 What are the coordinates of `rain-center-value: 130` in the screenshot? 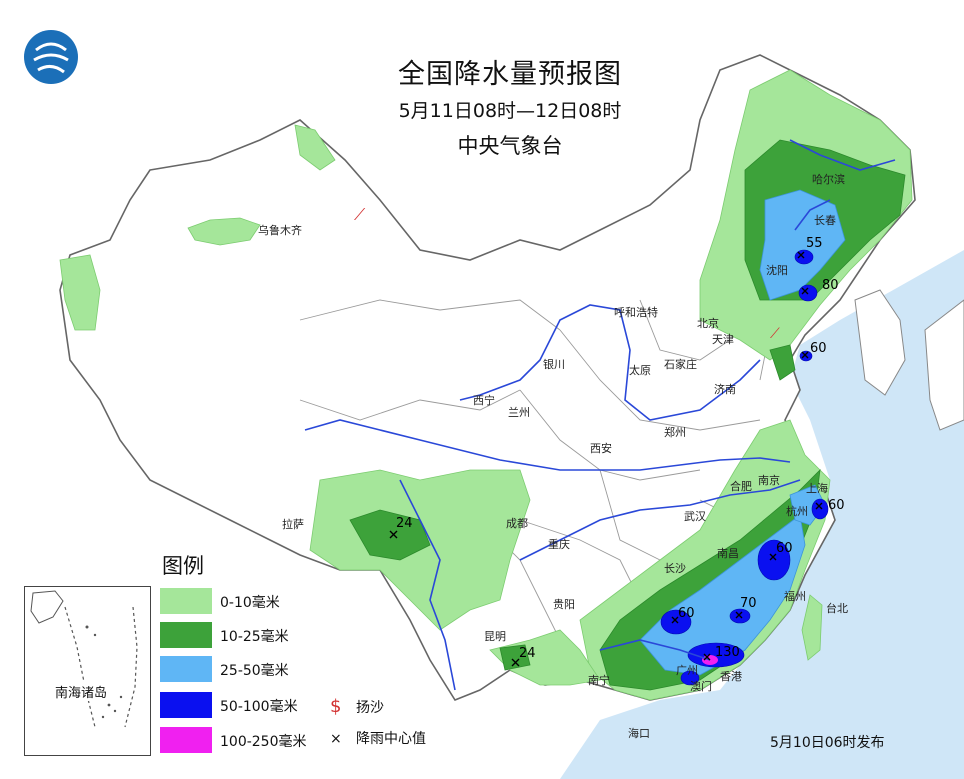 It's located at (727, 652).